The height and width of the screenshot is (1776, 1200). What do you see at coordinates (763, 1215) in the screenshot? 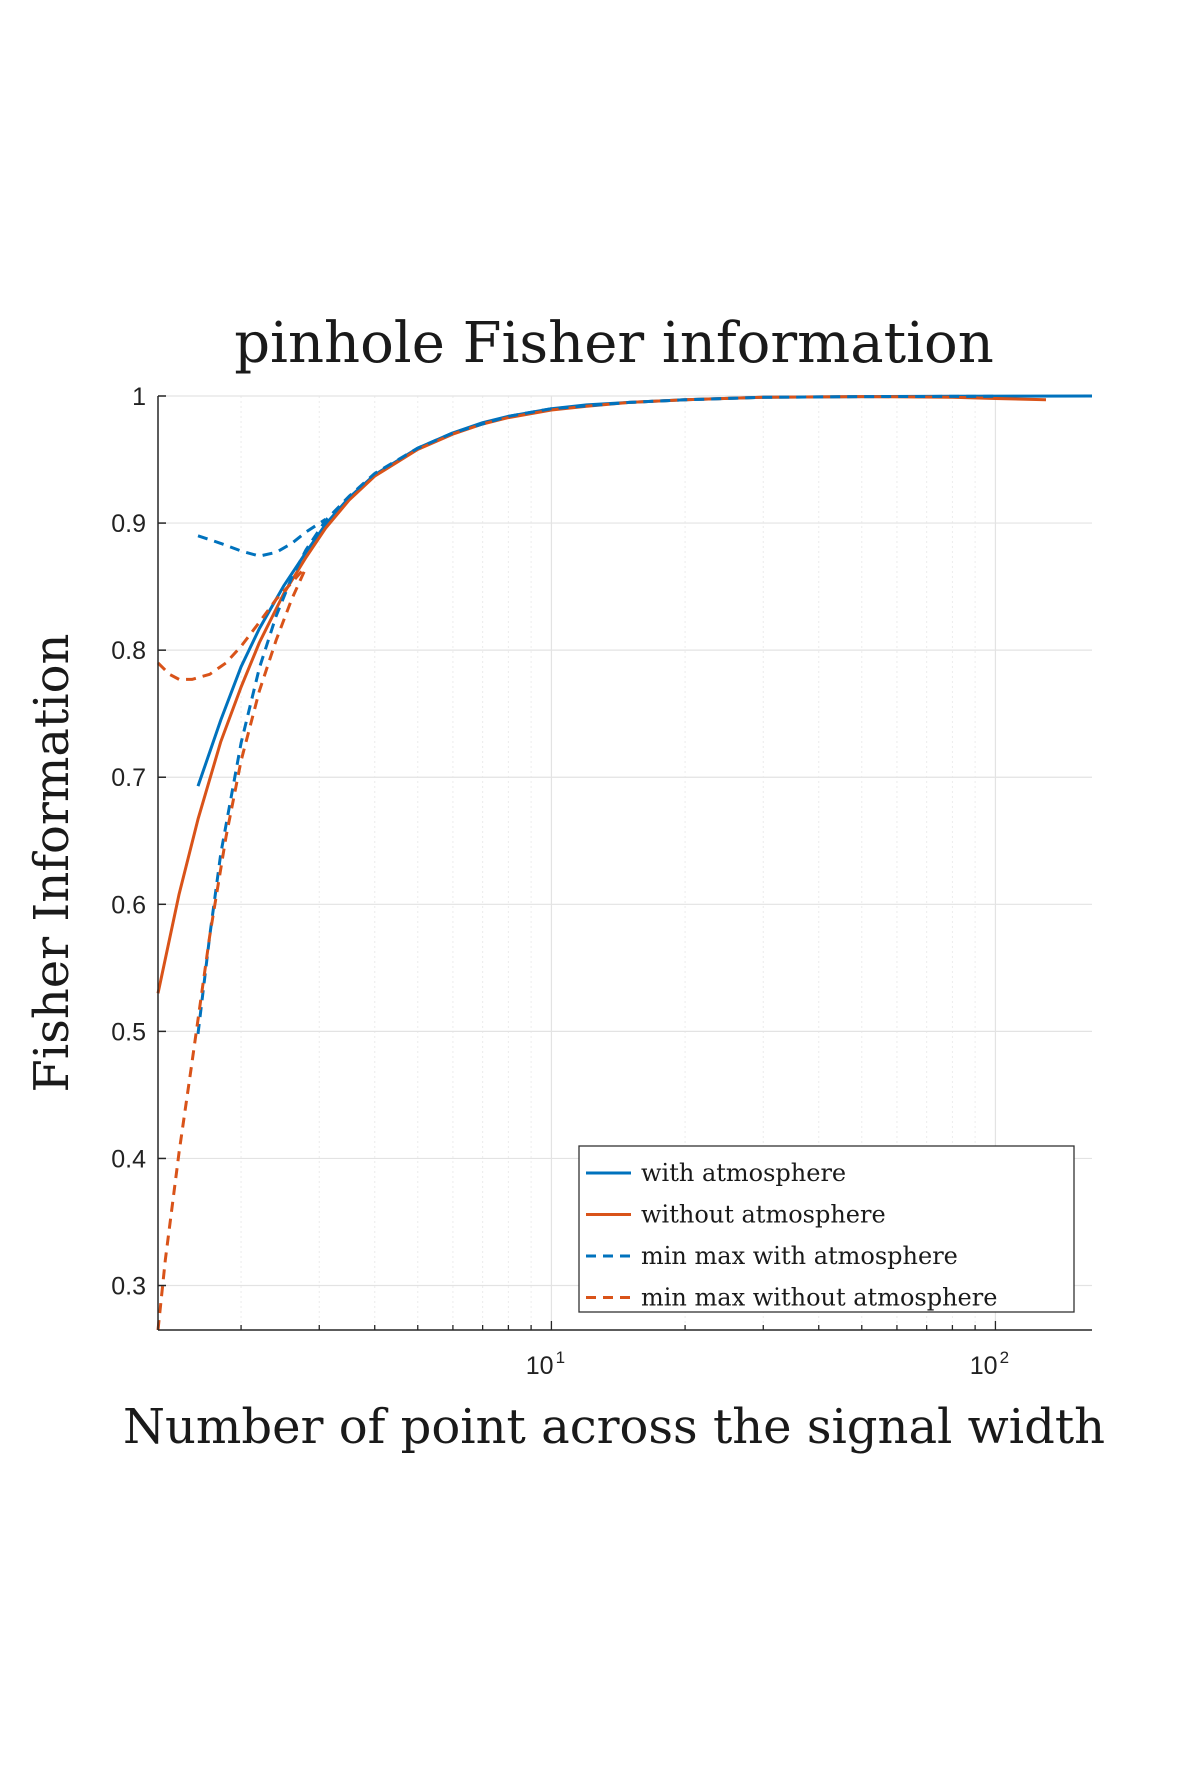
I see `legend-label: without atmosphere` at bounding box center [763, 1215].